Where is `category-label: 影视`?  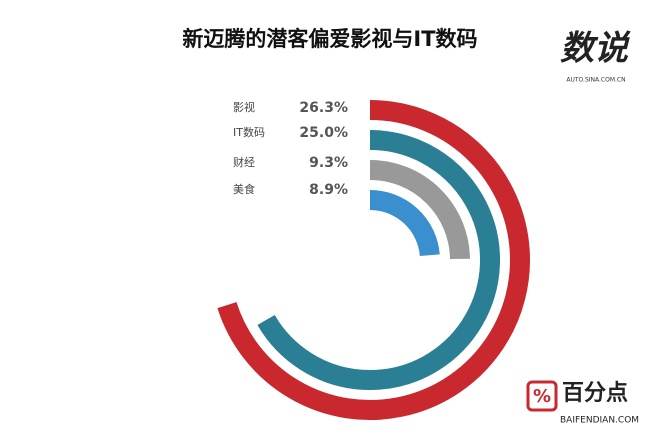 category-label: 影视 is located at coordinates (244, 107).